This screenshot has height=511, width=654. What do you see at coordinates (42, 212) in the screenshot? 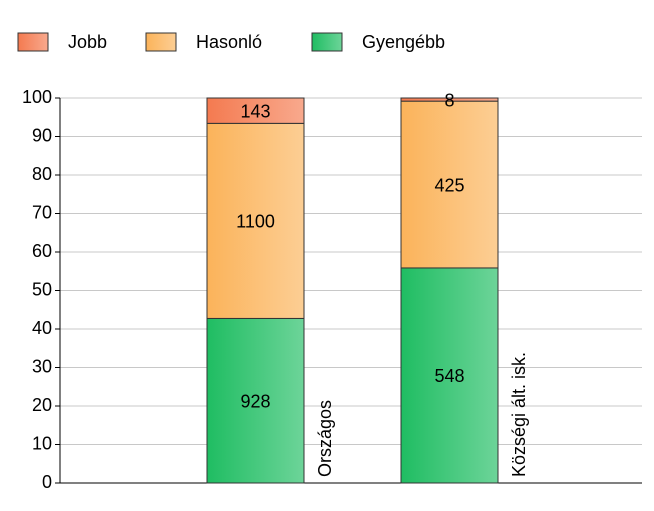
I see `y-tick-label: 70` at bounding box center [42, 212].